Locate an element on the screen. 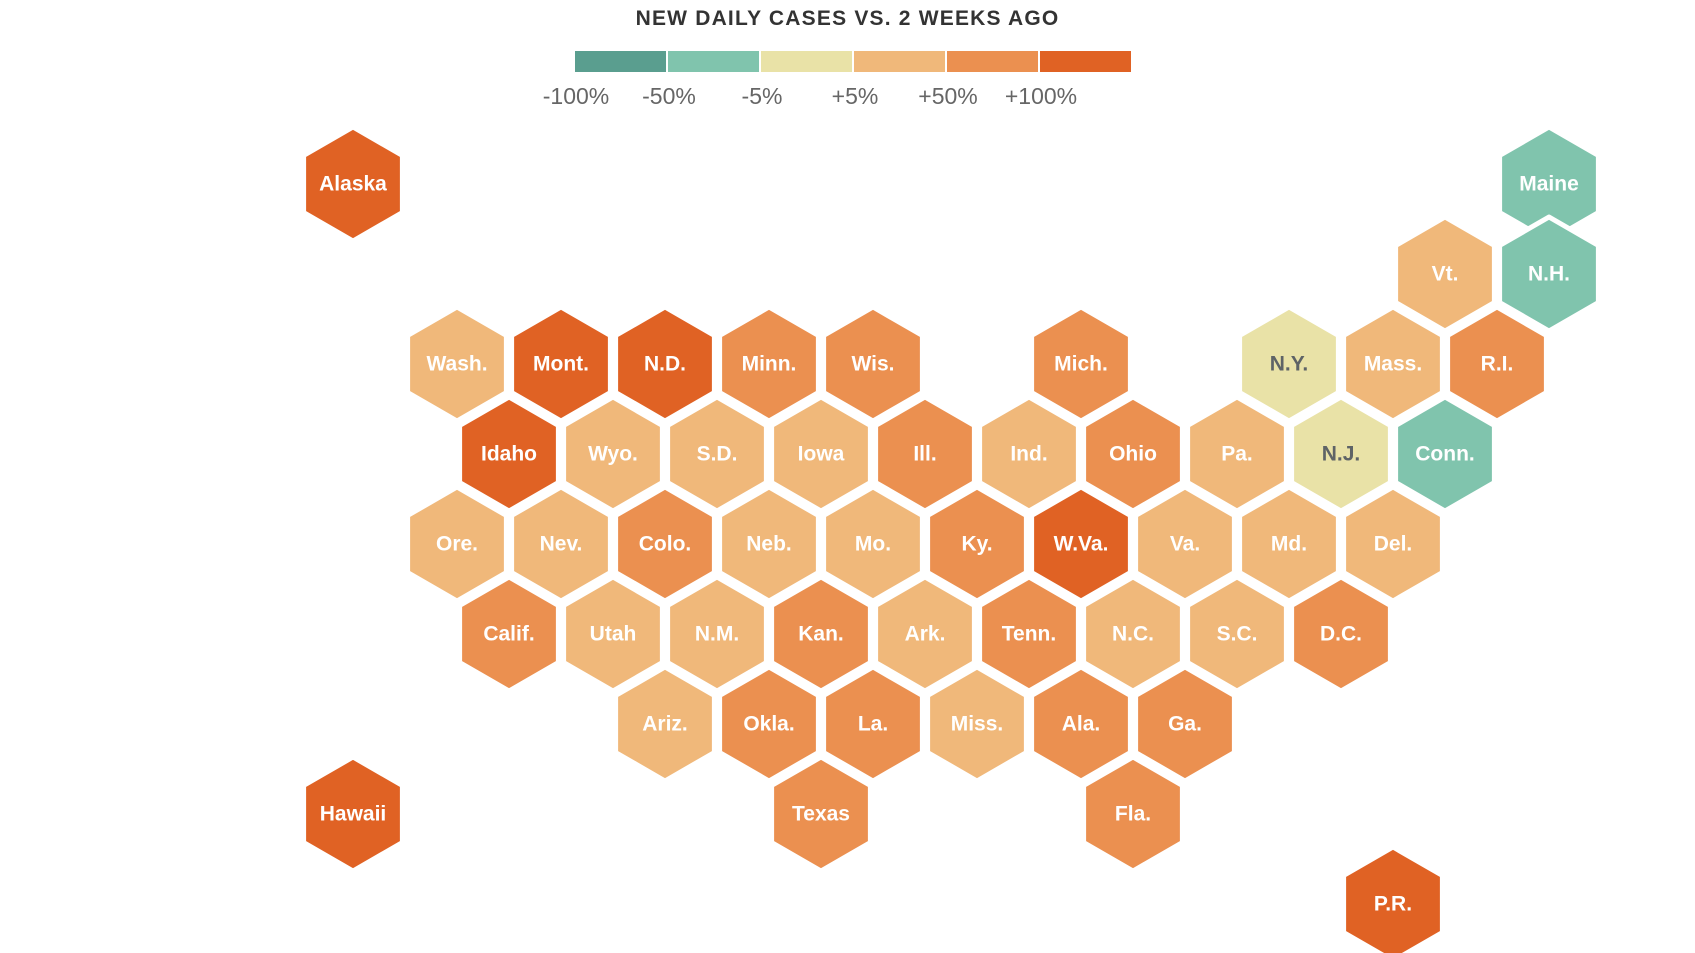 This screenshot has width=1695, height=953. state-tile-wyo: Wyo. is located at coordinates (613, 454).